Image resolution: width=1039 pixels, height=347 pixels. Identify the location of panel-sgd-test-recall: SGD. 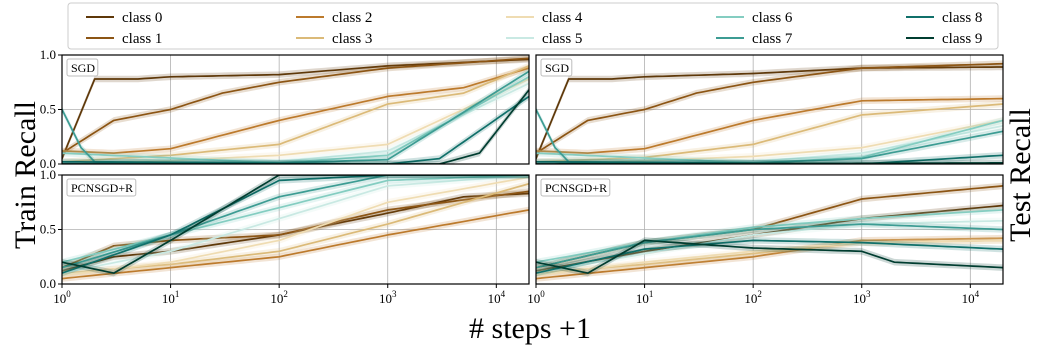
(769, 109).